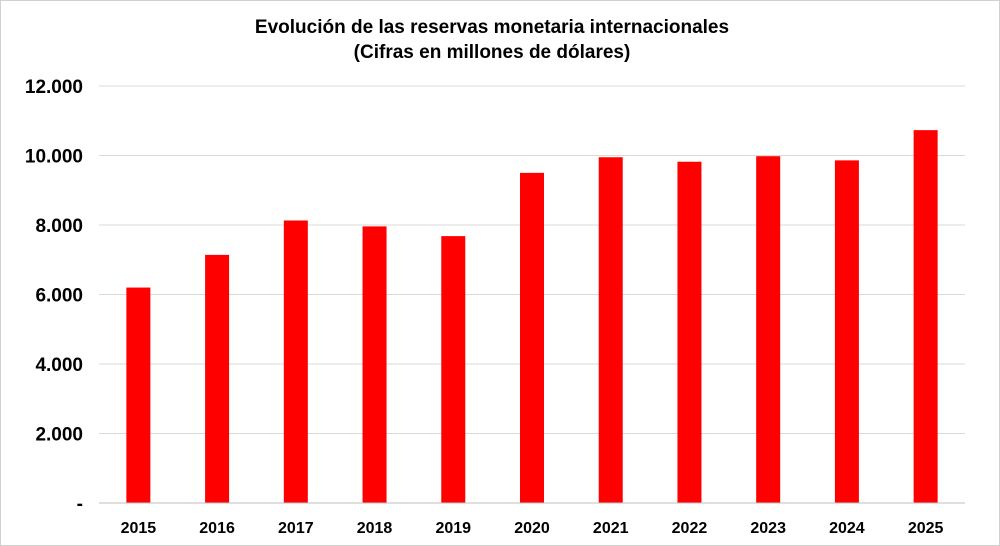  I want to click on x-tick-label: 2017, so click(296, 528).